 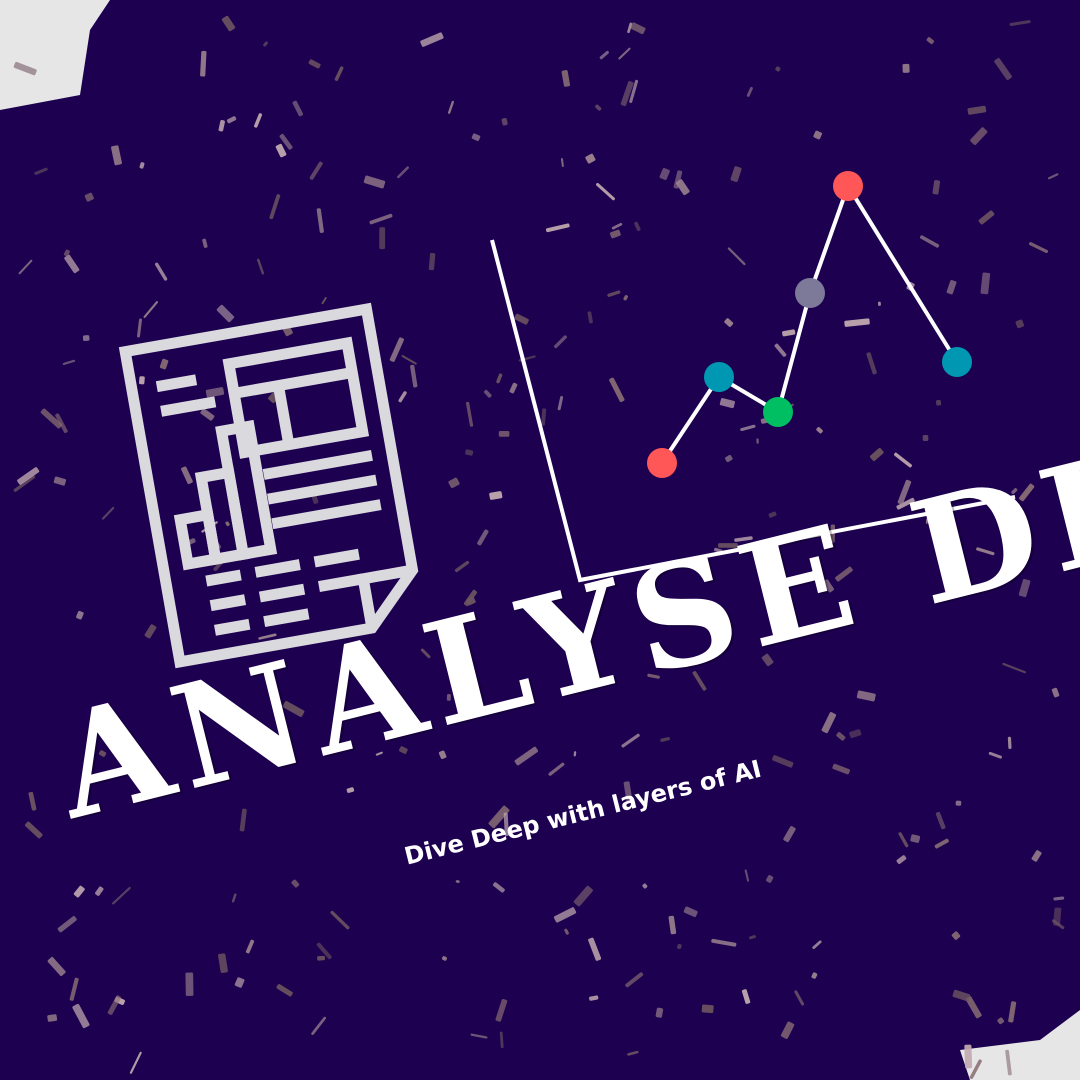 What do you see at coordinates (719, 377) in the screenshot?
I see `chart-dot-teal` at bounding box center [719, 377].